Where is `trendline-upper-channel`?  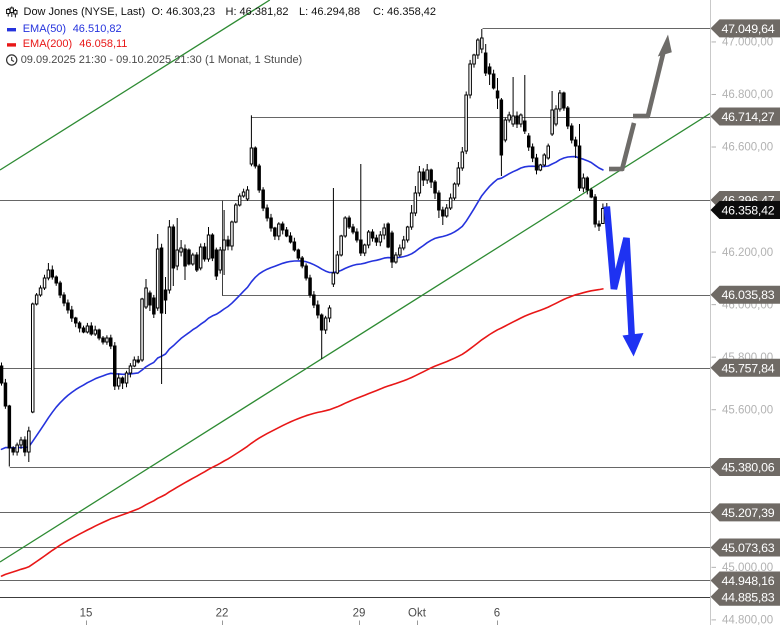
trendline-upper-channel is located at coordinates (135, 85).